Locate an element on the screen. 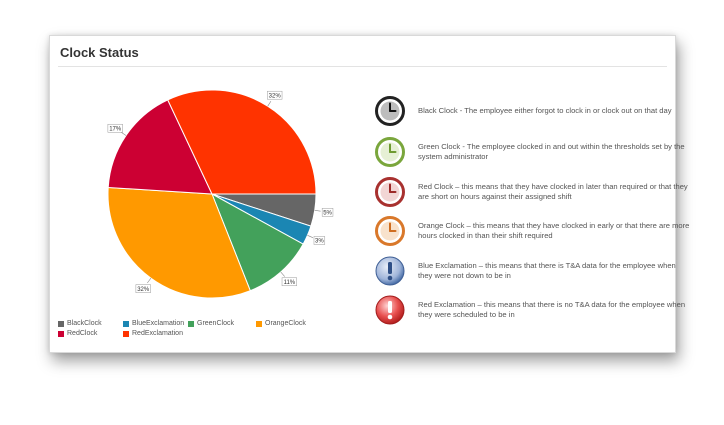  legend-item-orangeclock: OrangeClock is located at coordinates (281, 323).